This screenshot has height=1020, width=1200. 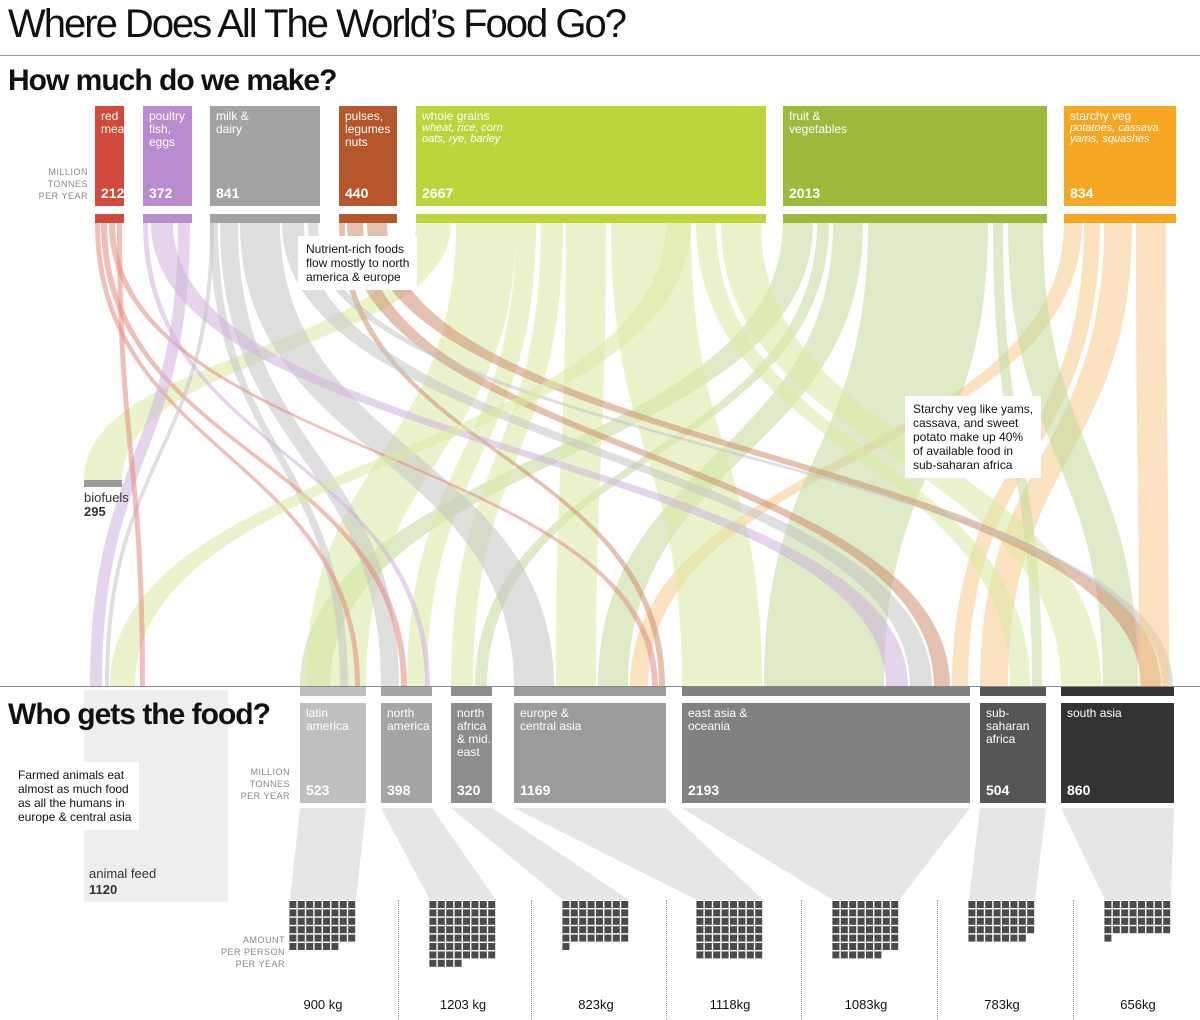 I want to click on kg-north-america: 1203 kg, so click(x=463, y=1004).